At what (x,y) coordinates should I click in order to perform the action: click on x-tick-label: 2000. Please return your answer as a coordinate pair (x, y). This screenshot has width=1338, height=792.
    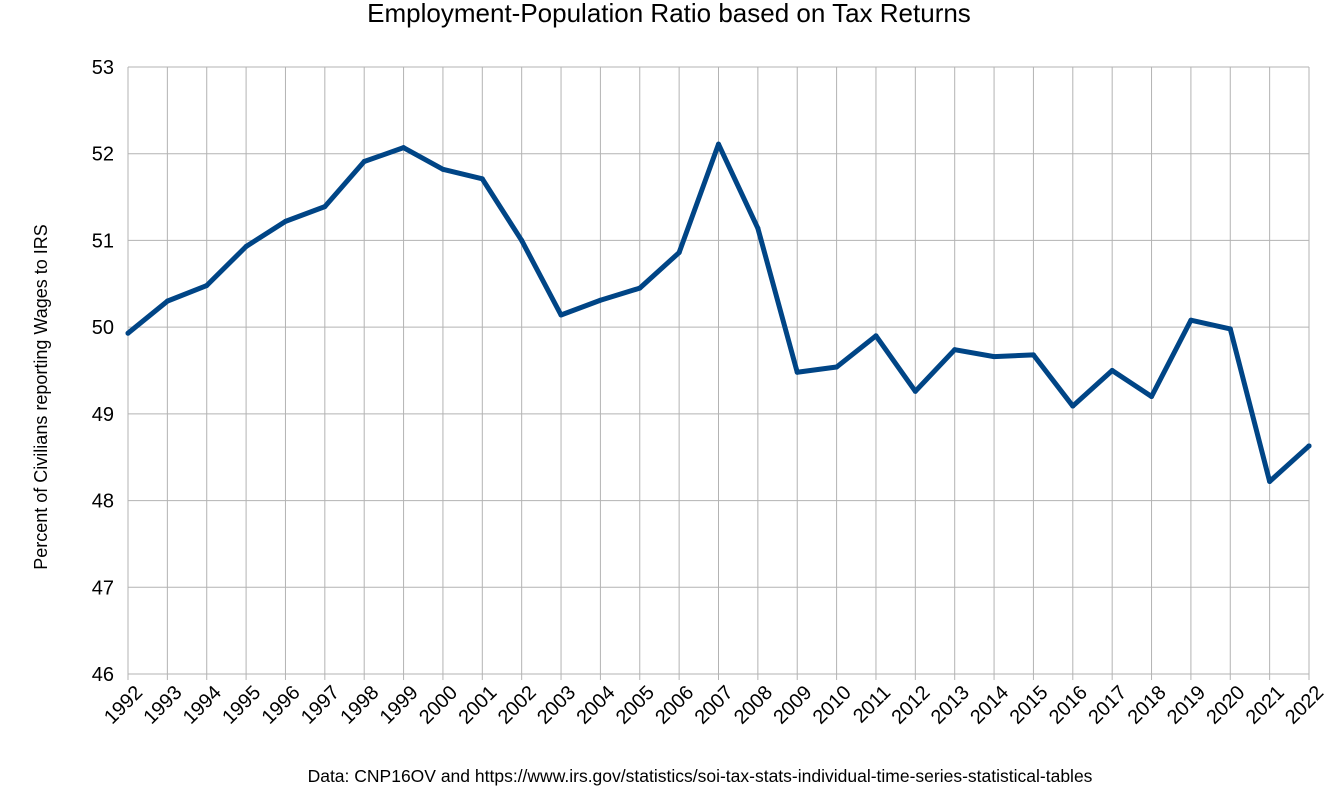
    Looking at the image, I should click on (438, 705).